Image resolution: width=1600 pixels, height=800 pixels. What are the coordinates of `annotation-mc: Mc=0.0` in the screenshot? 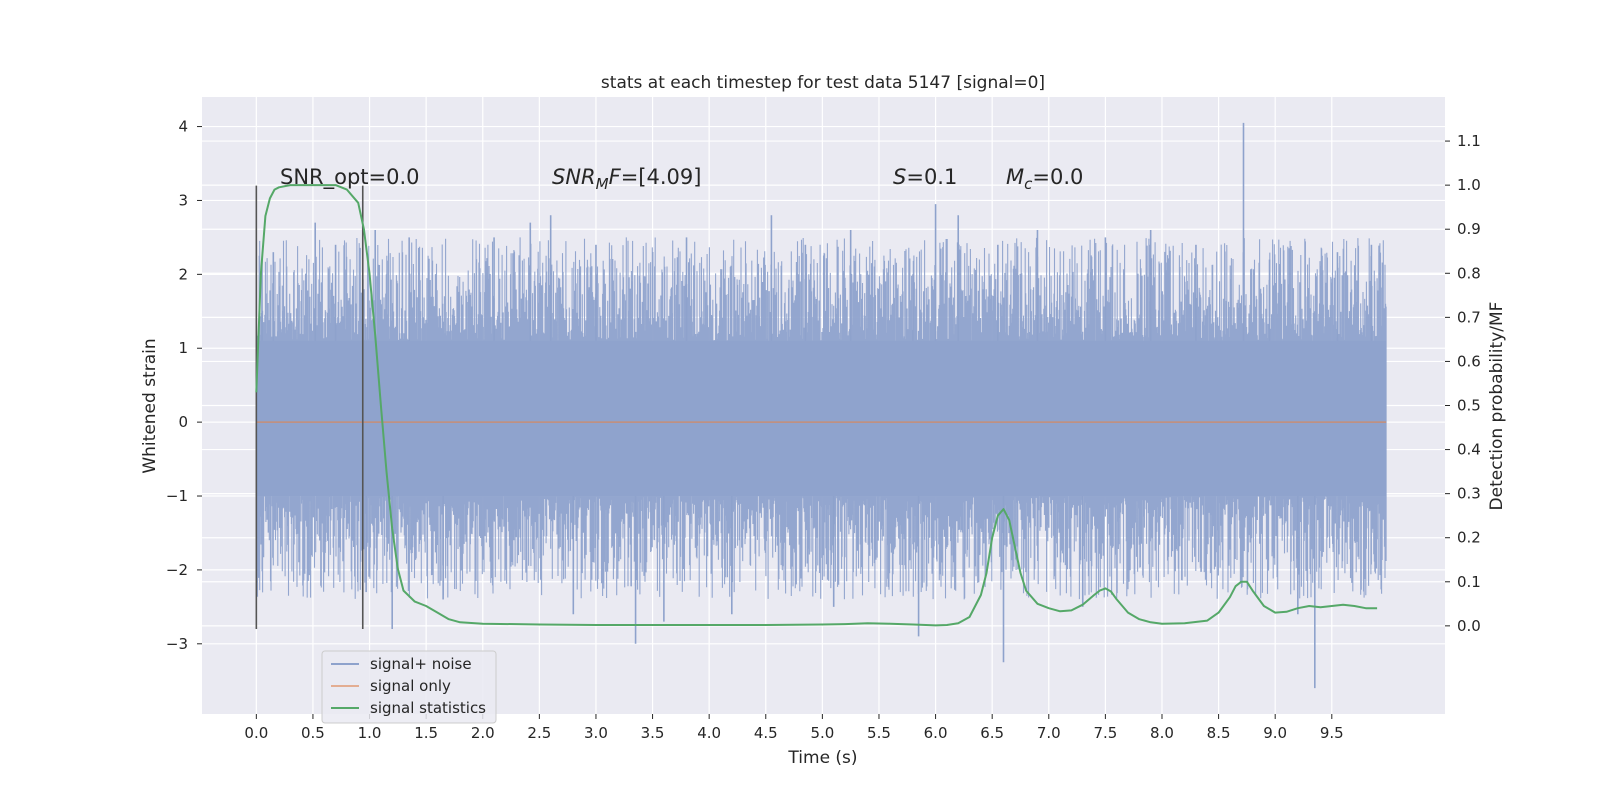 It's located at (1044, 179).